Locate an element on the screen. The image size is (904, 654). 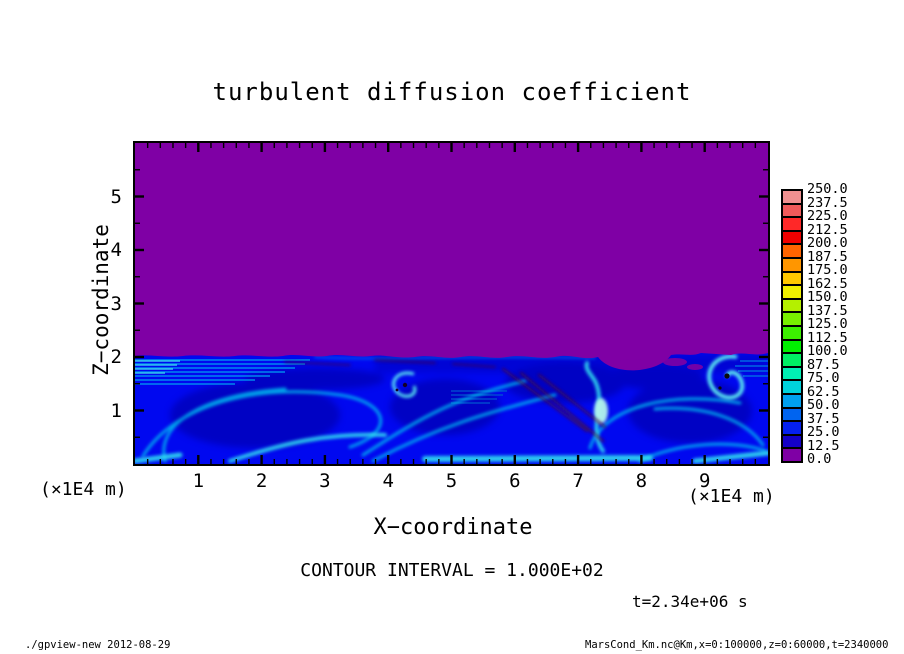
x-tick-label: 3 is located at coordinates (325, 481).